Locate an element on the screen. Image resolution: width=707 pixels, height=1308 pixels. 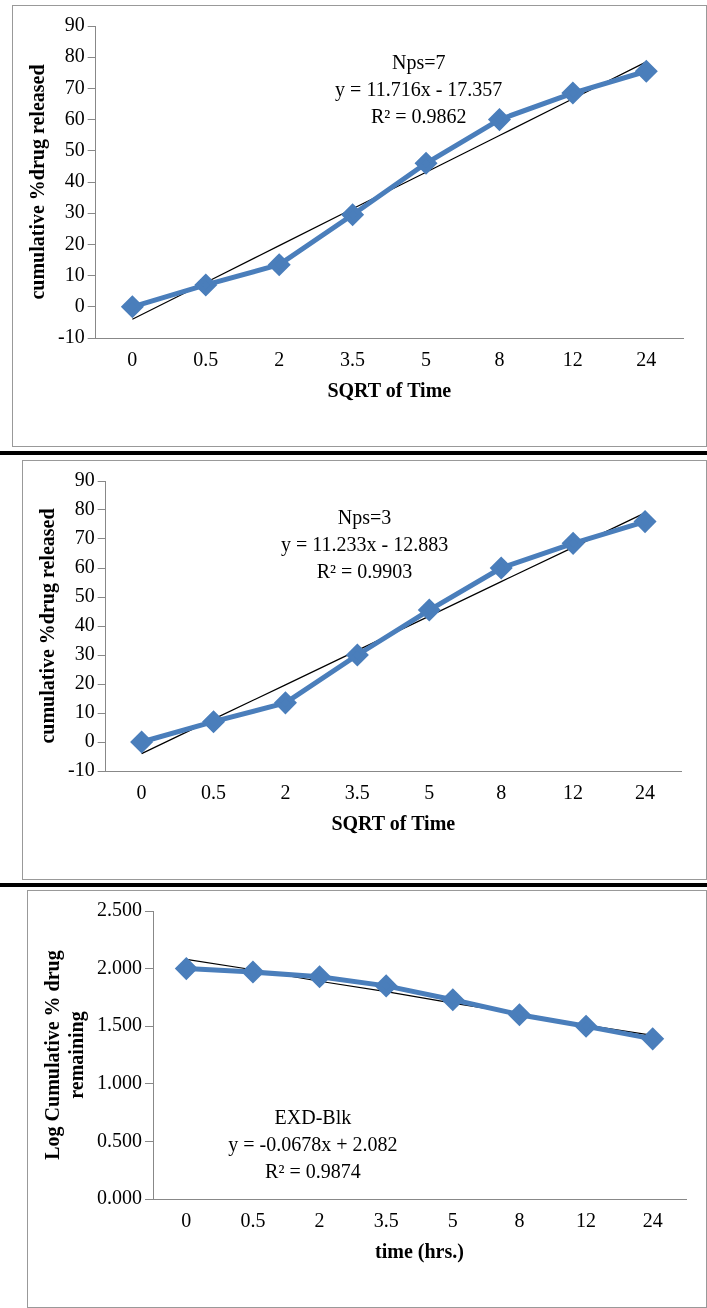
y-tick-label: 0.500 is located at coordinates (119, 1139).